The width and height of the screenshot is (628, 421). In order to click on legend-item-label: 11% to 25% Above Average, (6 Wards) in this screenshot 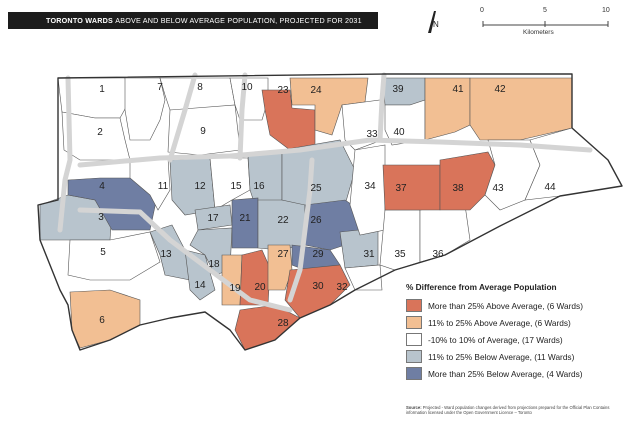, I will do `click(499, 322)`.